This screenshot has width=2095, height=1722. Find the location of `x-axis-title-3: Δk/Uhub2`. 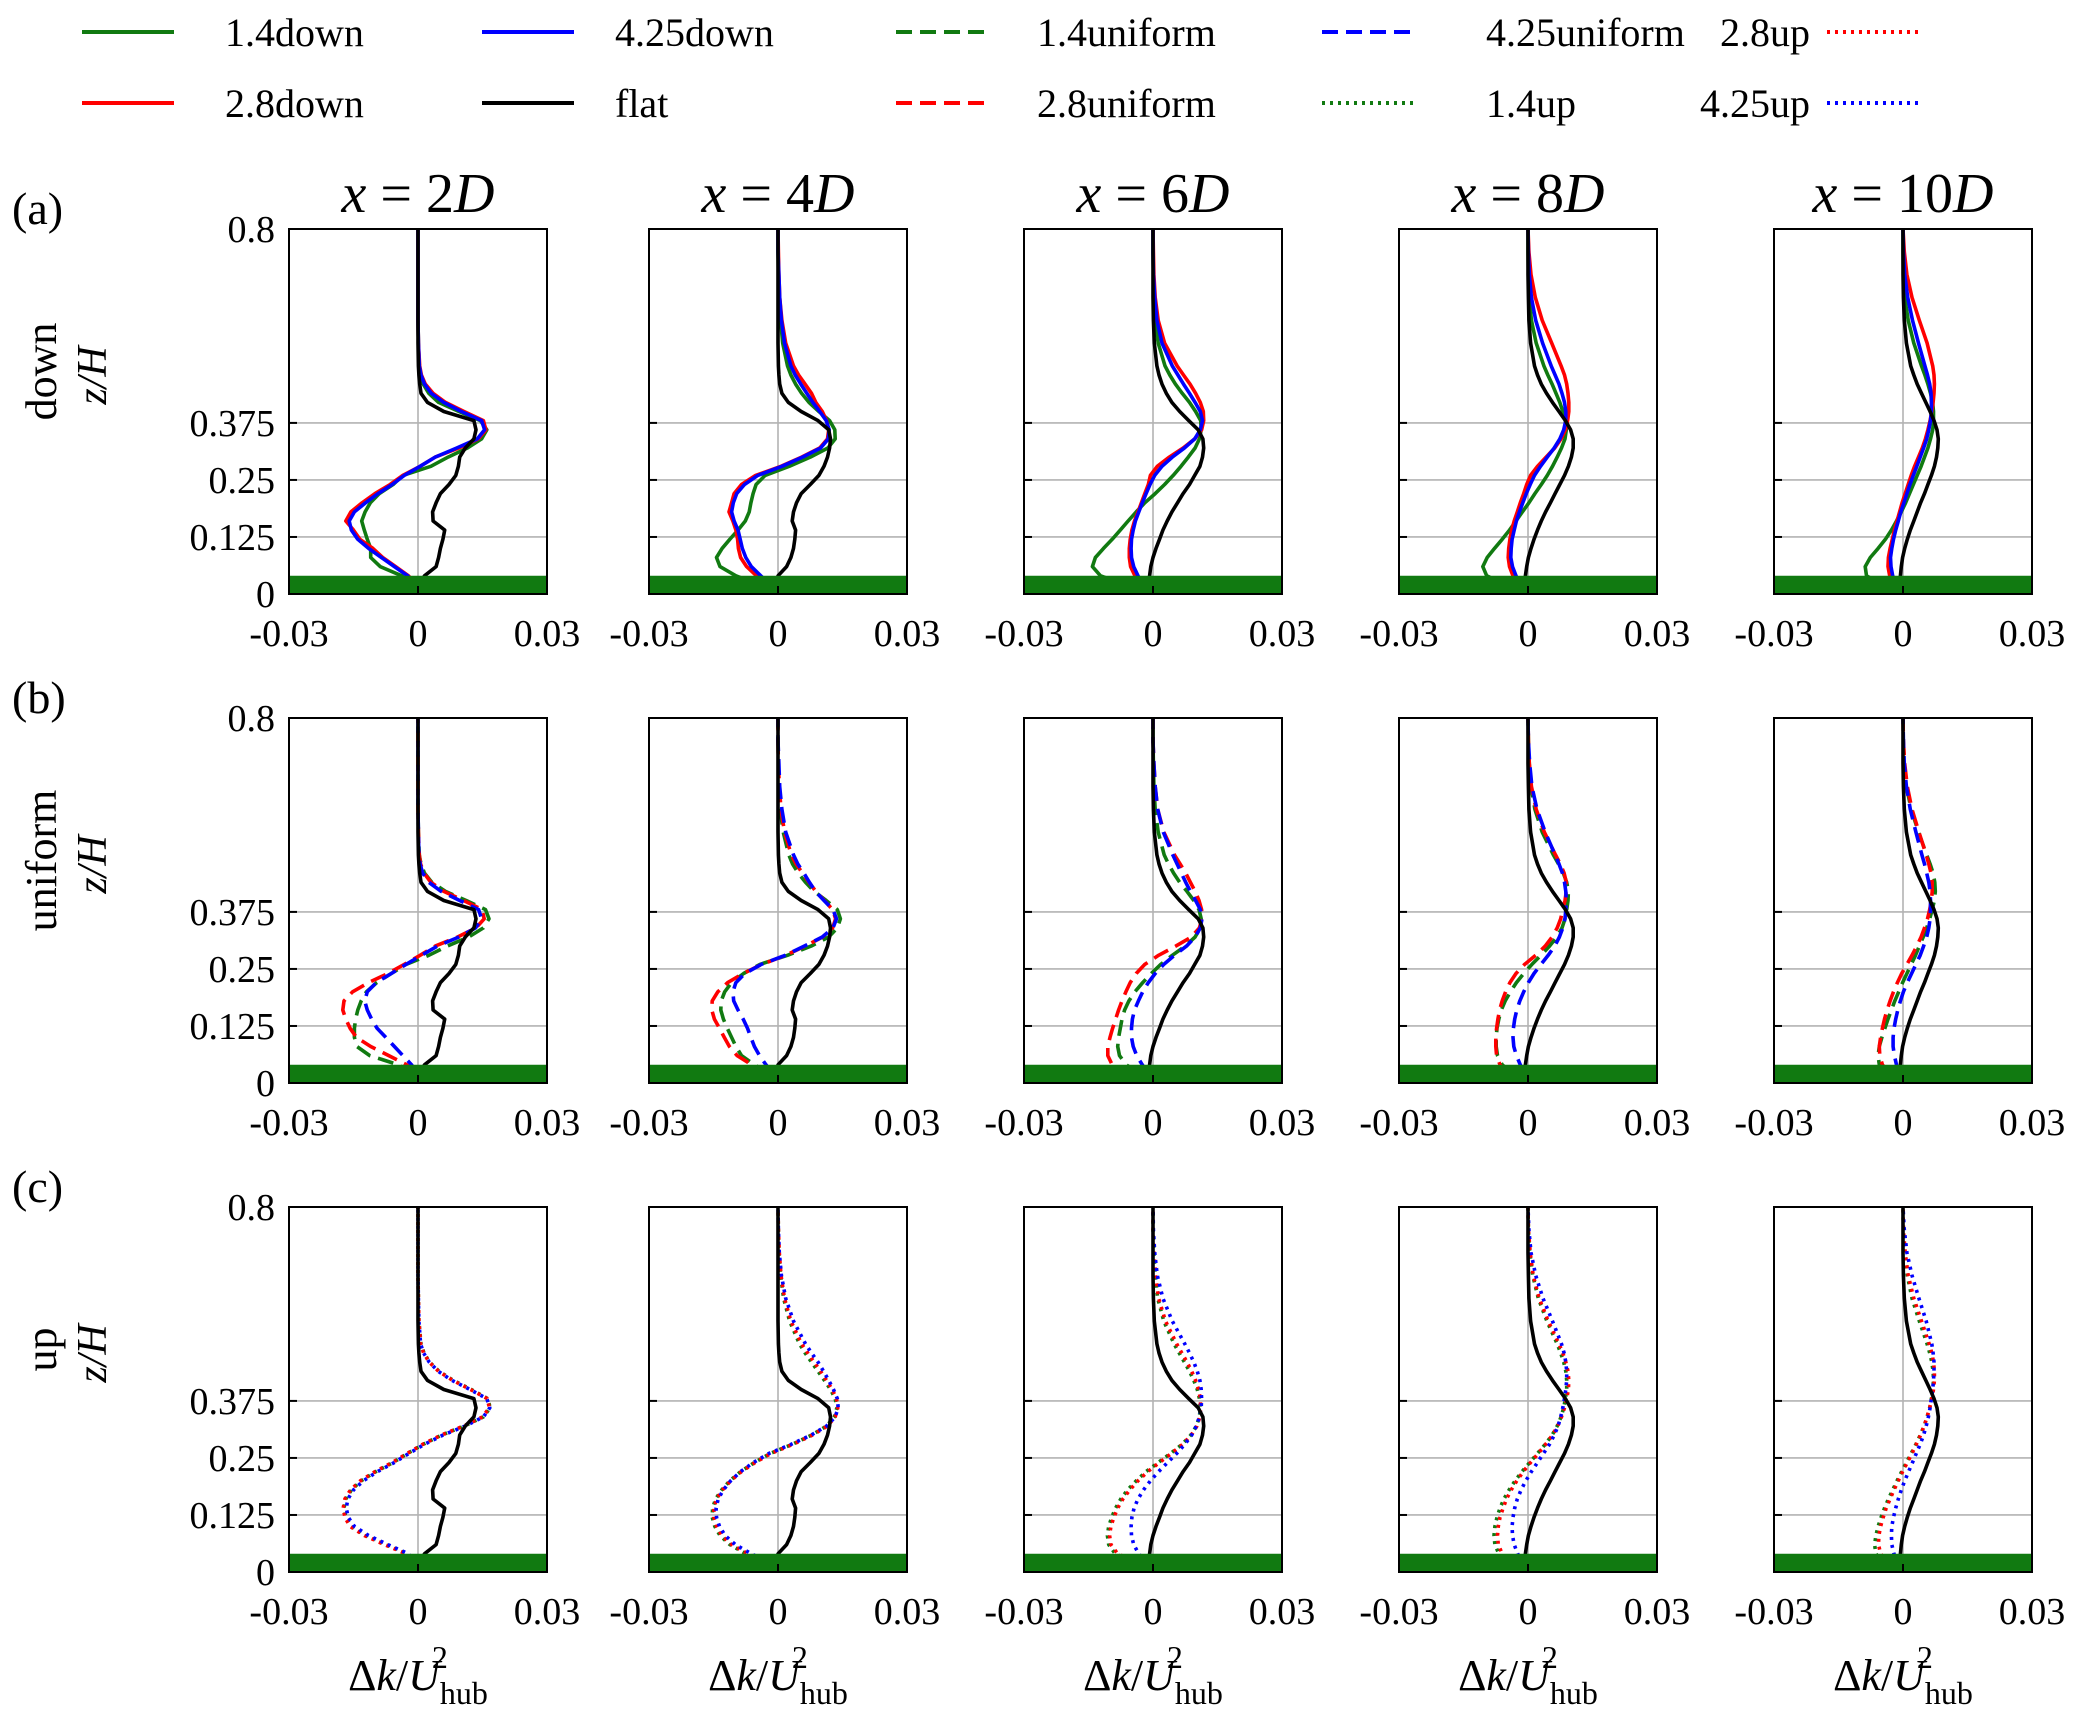

x-axis-title-3: Δk/Uhub2 is located at coordinates (1528, 1675).